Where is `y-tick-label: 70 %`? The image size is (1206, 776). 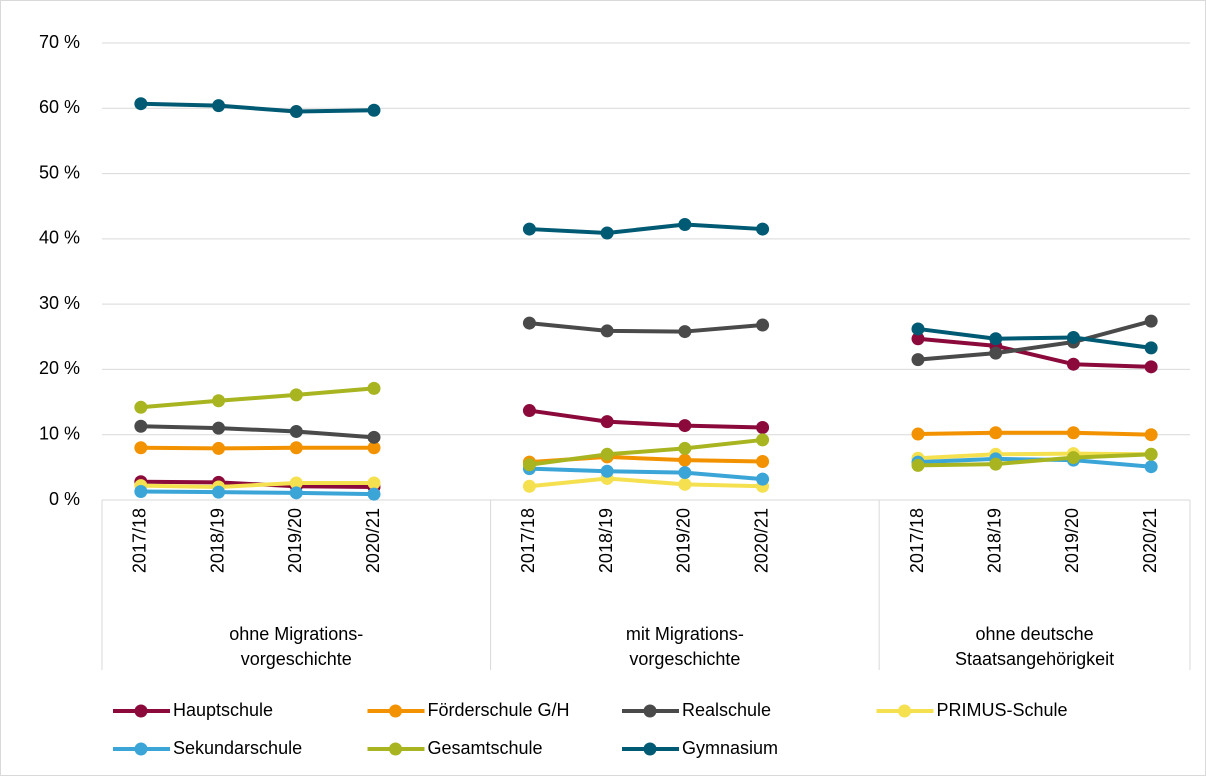 y-tick-label: 70 % is located at coordinates (59, 42).